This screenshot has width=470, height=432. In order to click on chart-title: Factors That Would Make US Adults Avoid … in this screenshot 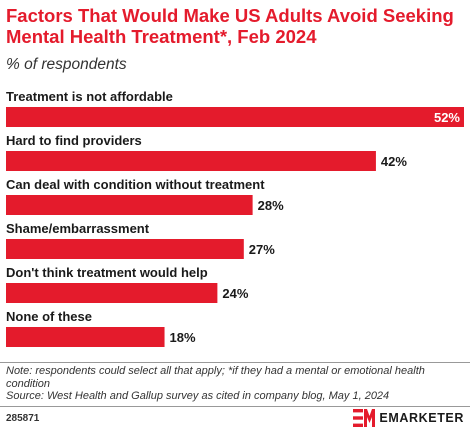, I will do `click(230, 26)`.